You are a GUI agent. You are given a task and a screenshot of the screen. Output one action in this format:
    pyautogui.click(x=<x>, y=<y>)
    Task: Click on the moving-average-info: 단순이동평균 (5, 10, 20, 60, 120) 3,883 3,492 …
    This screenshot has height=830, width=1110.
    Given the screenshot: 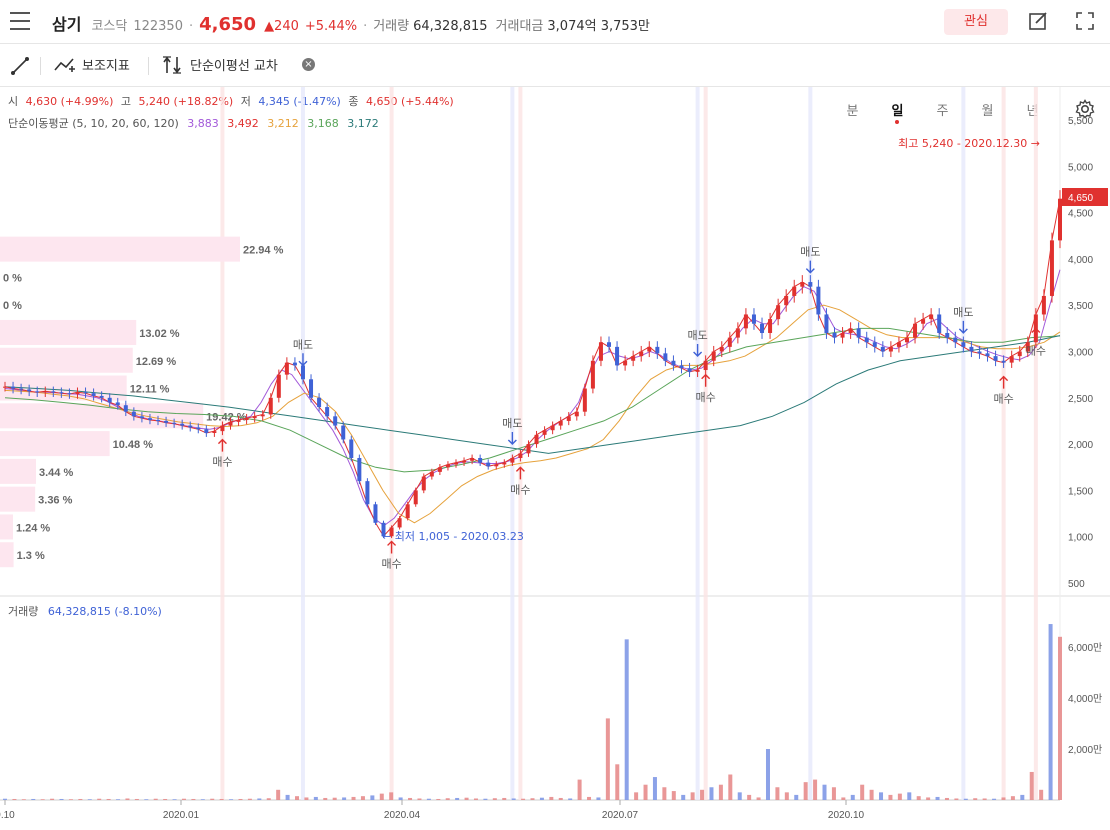 What is the action you would take?
    pyautogui.click(x=196, y=123)
    